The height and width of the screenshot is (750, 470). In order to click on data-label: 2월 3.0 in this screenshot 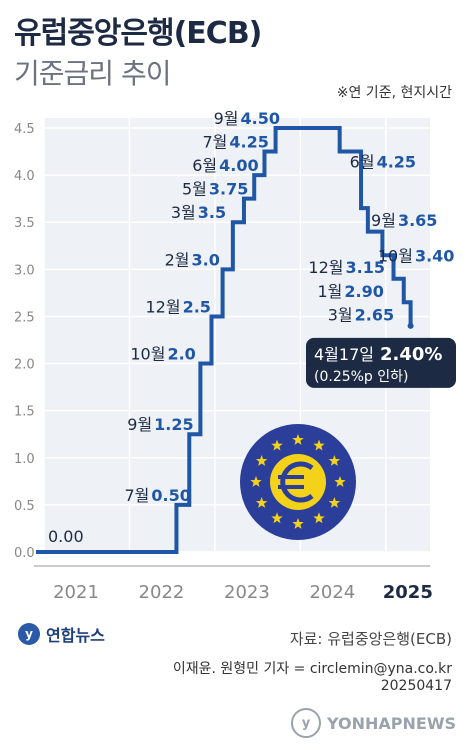, I will do `click(192, 259)`.